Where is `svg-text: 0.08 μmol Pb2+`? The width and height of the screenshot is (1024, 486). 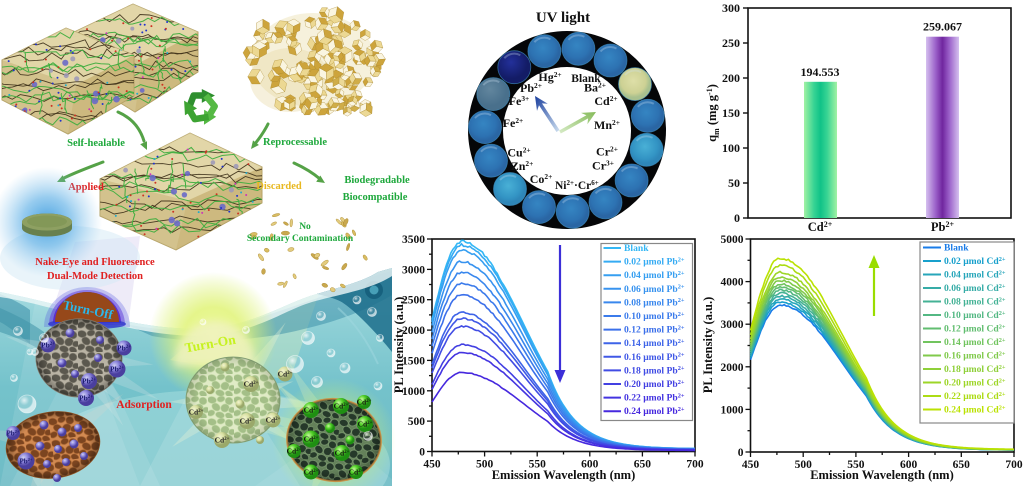
svg-text: 0.08 μmol Pb2+ is located at coordinates (654, 302).